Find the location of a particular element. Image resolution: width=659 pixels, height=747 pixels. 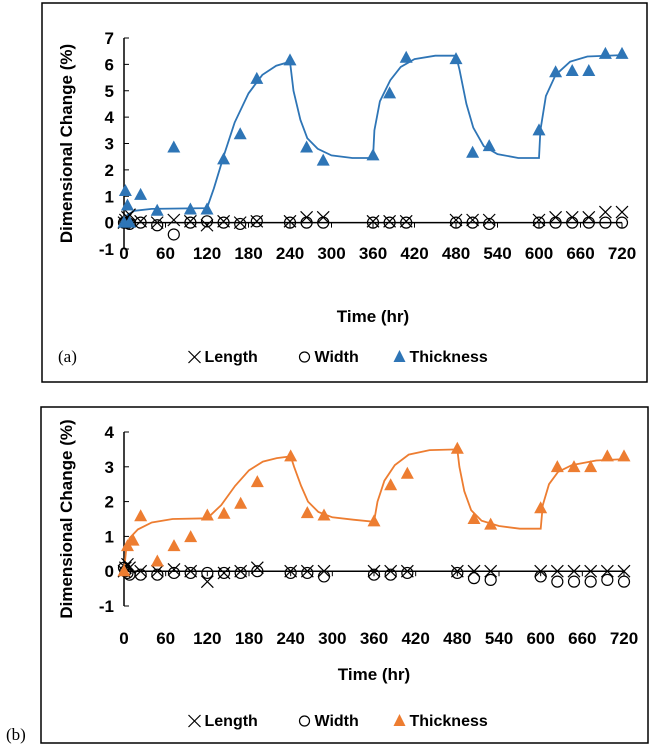

y-tick-label: 1 is located at coordinates (109, 536).